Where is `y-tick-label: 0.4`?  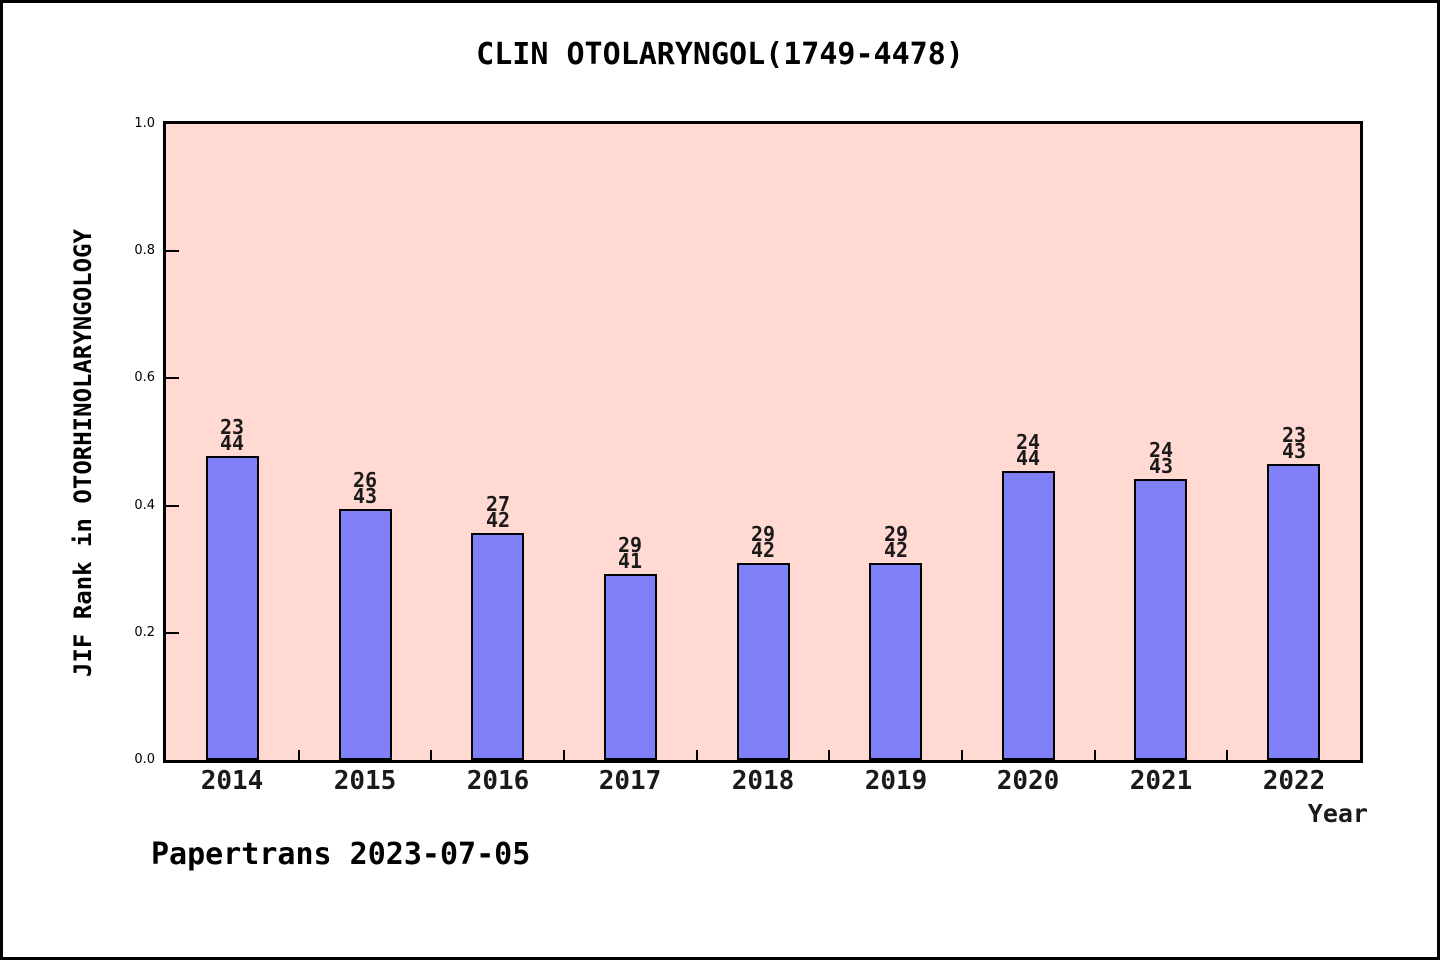 y-tick-label: 0.4 is located at coordinates (144, 505).